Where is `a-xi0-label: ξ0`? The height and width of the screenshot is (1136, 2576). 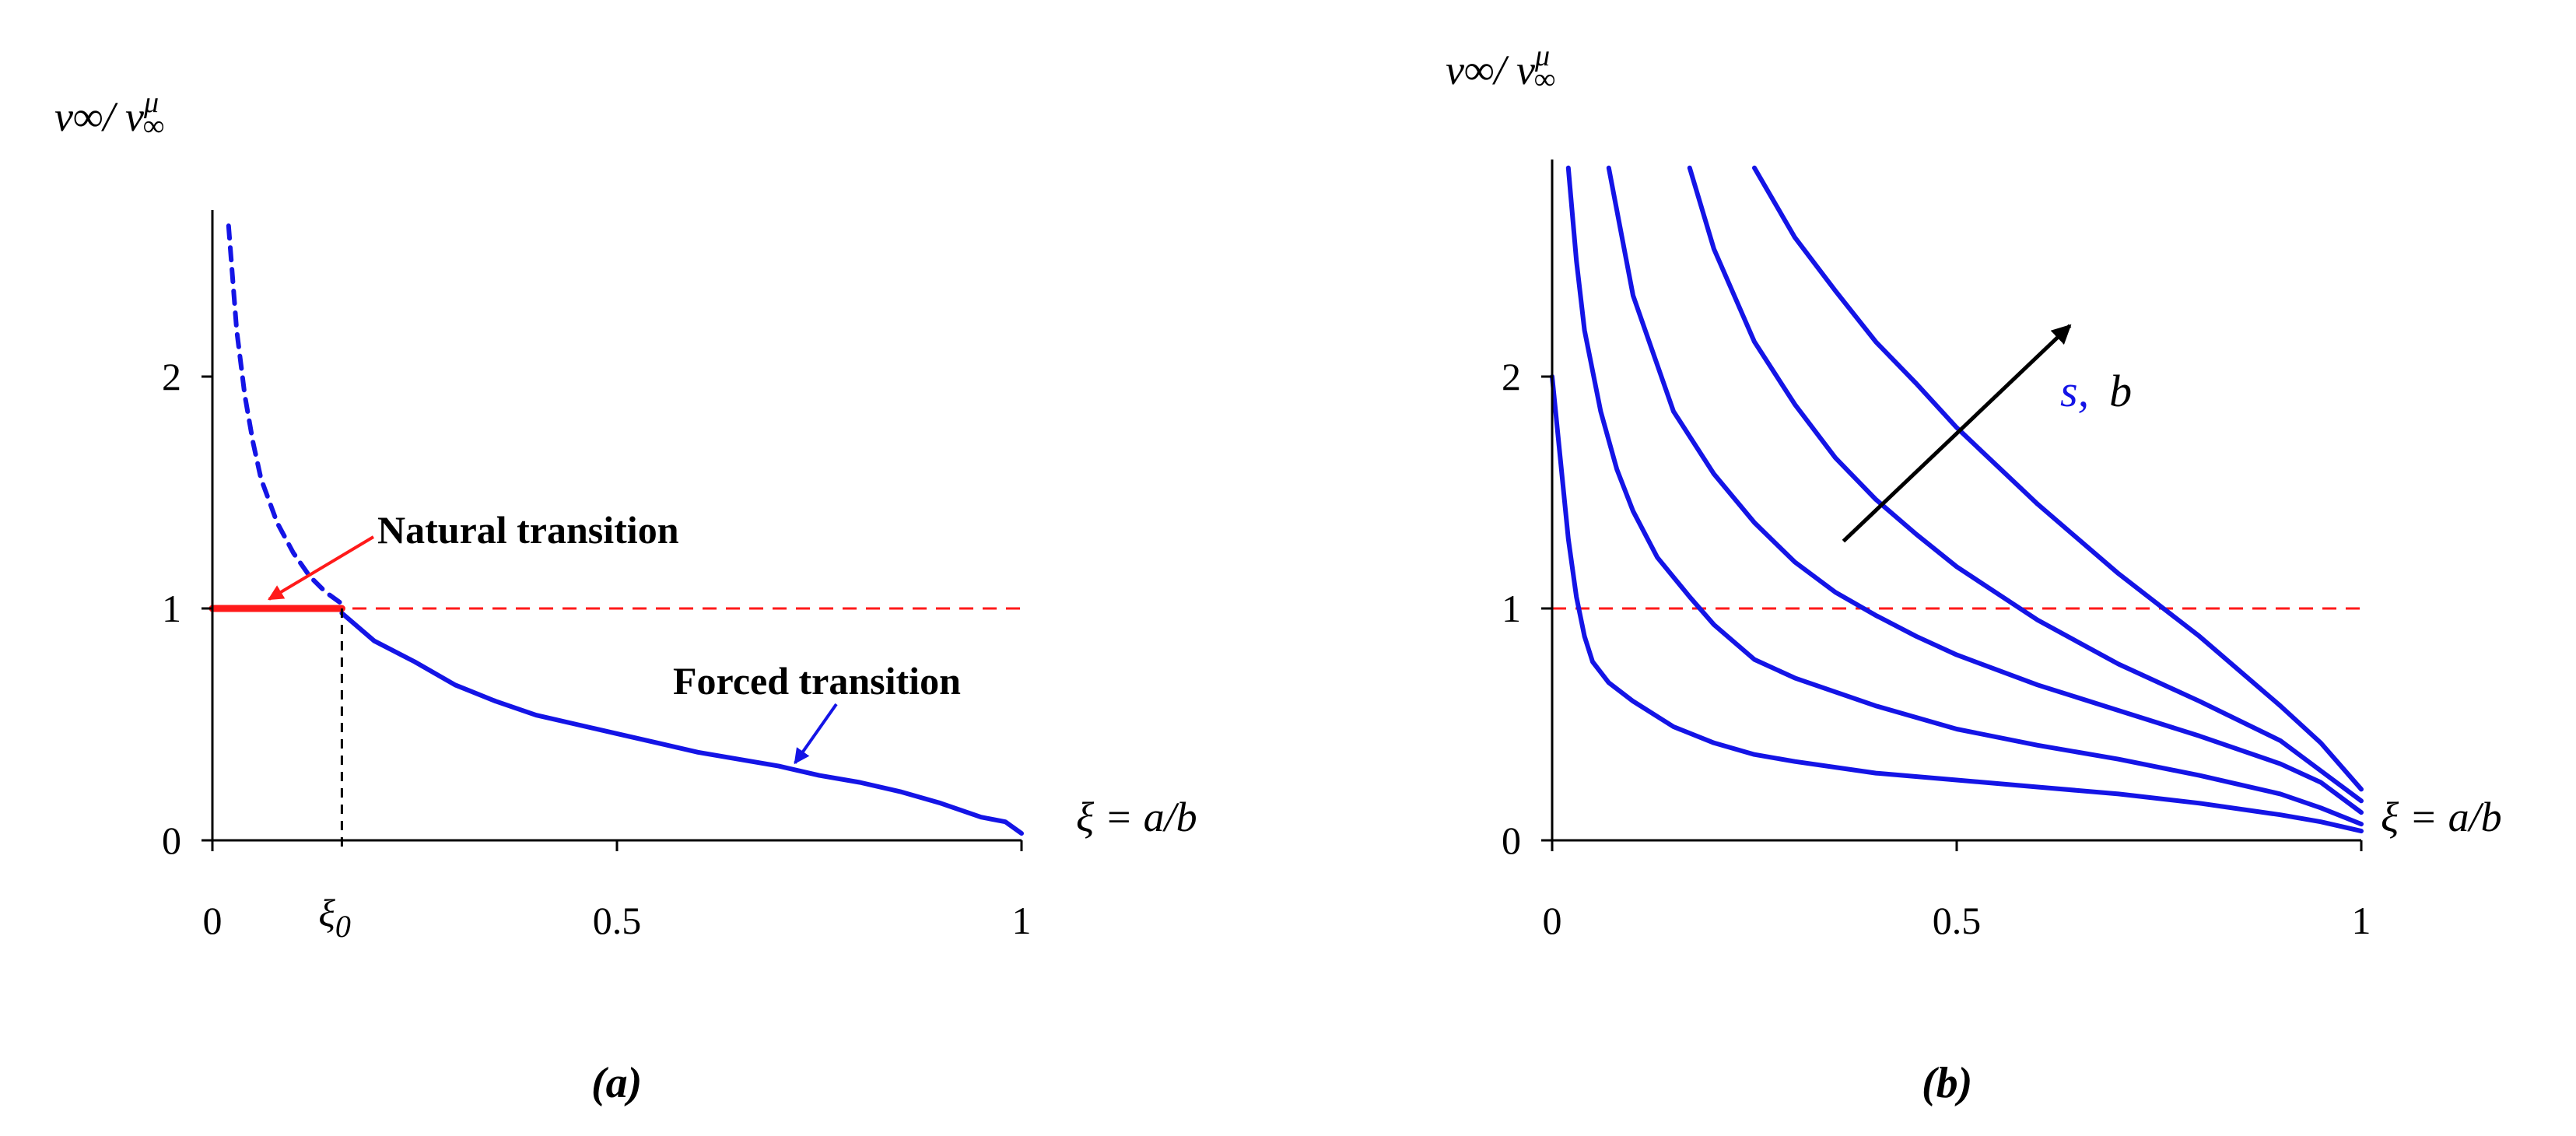
a-xi0-label: ξ0 is located at coordinates (334, 917).